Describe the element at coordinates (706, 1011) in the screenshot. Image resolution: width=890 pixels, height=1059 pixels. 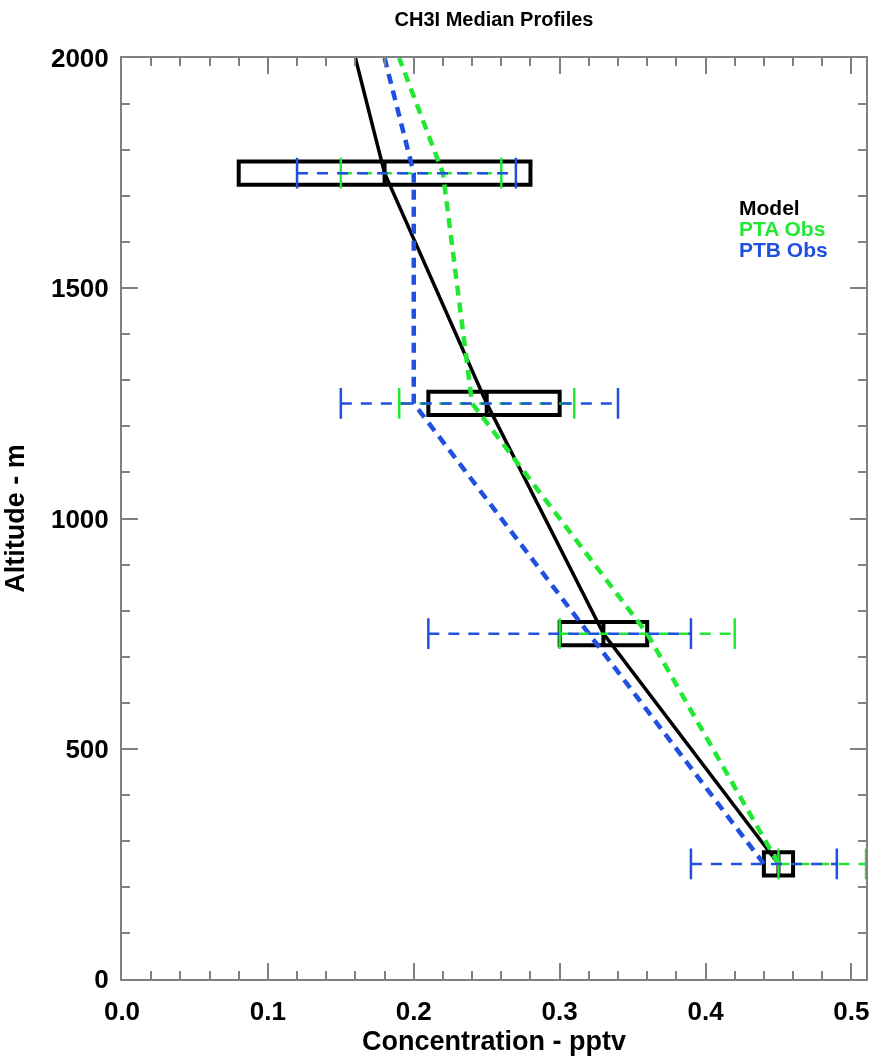
I see `x-tick-label: 0.4` at that location.